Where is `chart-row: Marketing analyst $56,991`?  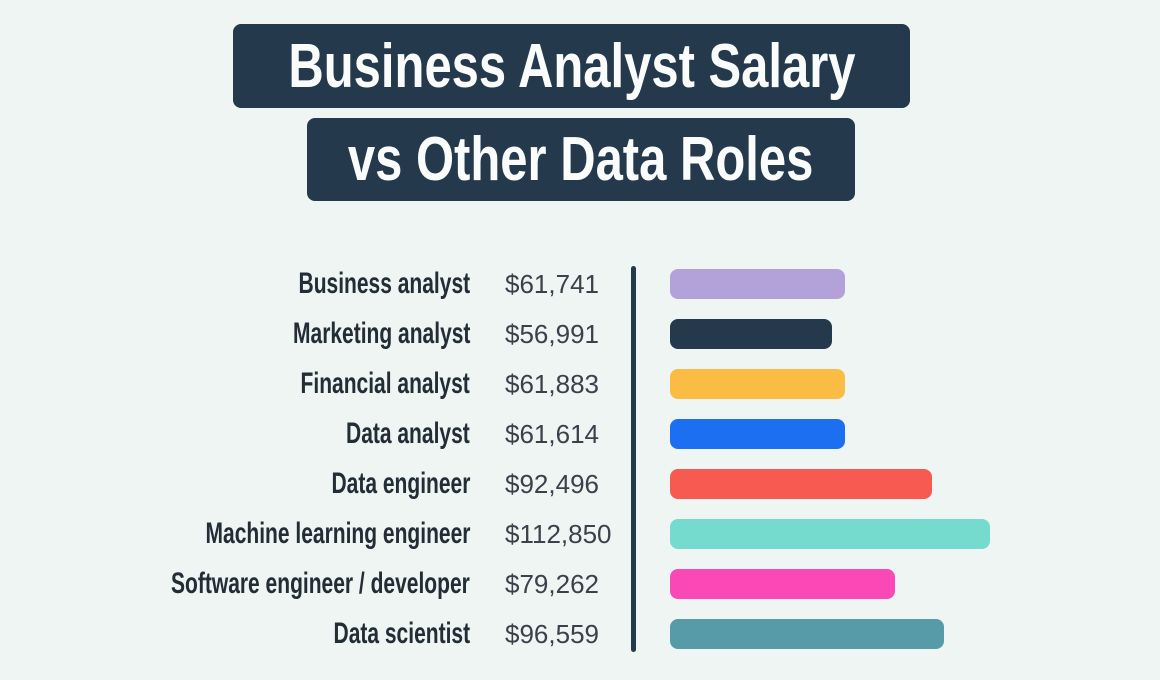
chart-row: Marketing analyst $56,991 is located at coordinates (580, 334).